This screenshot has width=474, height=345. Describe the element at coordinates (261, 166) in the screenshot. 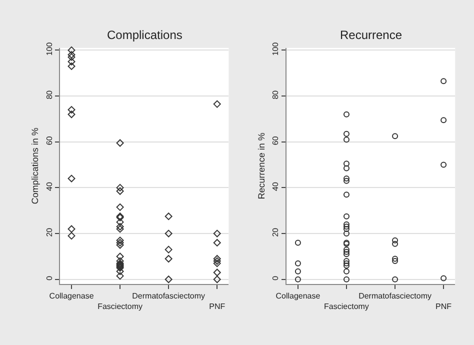

I see `y-axis-title: Recurrence in %` at that location.